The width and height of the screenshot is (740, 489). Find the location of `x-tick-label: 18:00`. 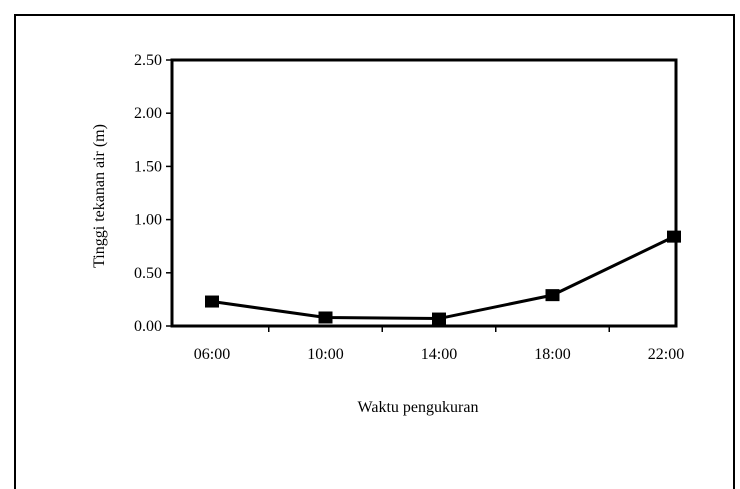

x-tick-label: 18:00 is located at coordinates (552, 354).